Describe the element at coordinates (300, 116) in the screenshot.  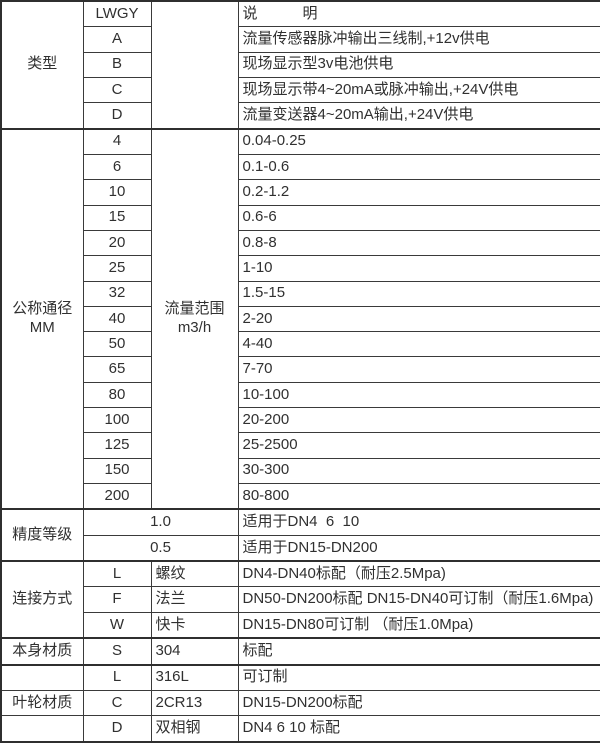
I see `table-row: D 流量变送器4~20mA输出,+24V供电` at that location.